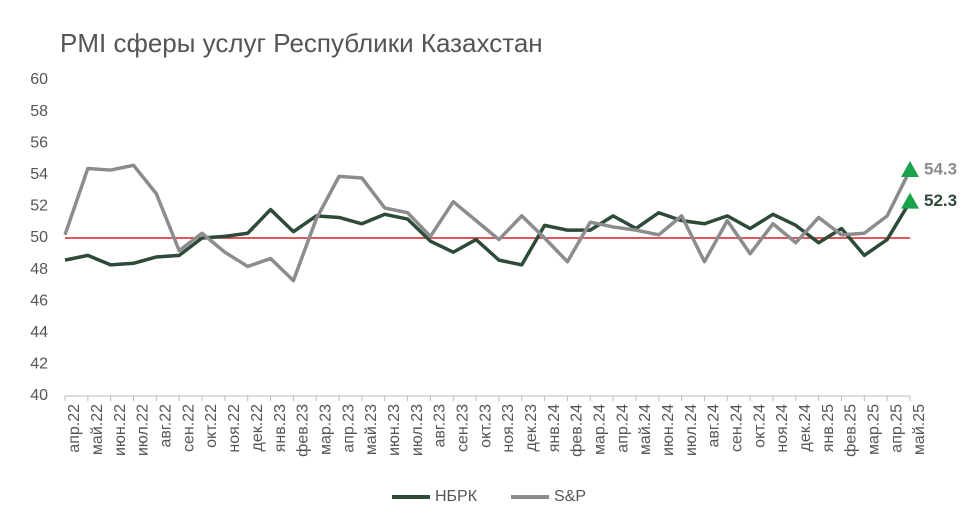 The image size is (980, 528). Describe the element at coordinates (417, 430) in the screenshot. I see `x-tick-label: июл.23` at that location.